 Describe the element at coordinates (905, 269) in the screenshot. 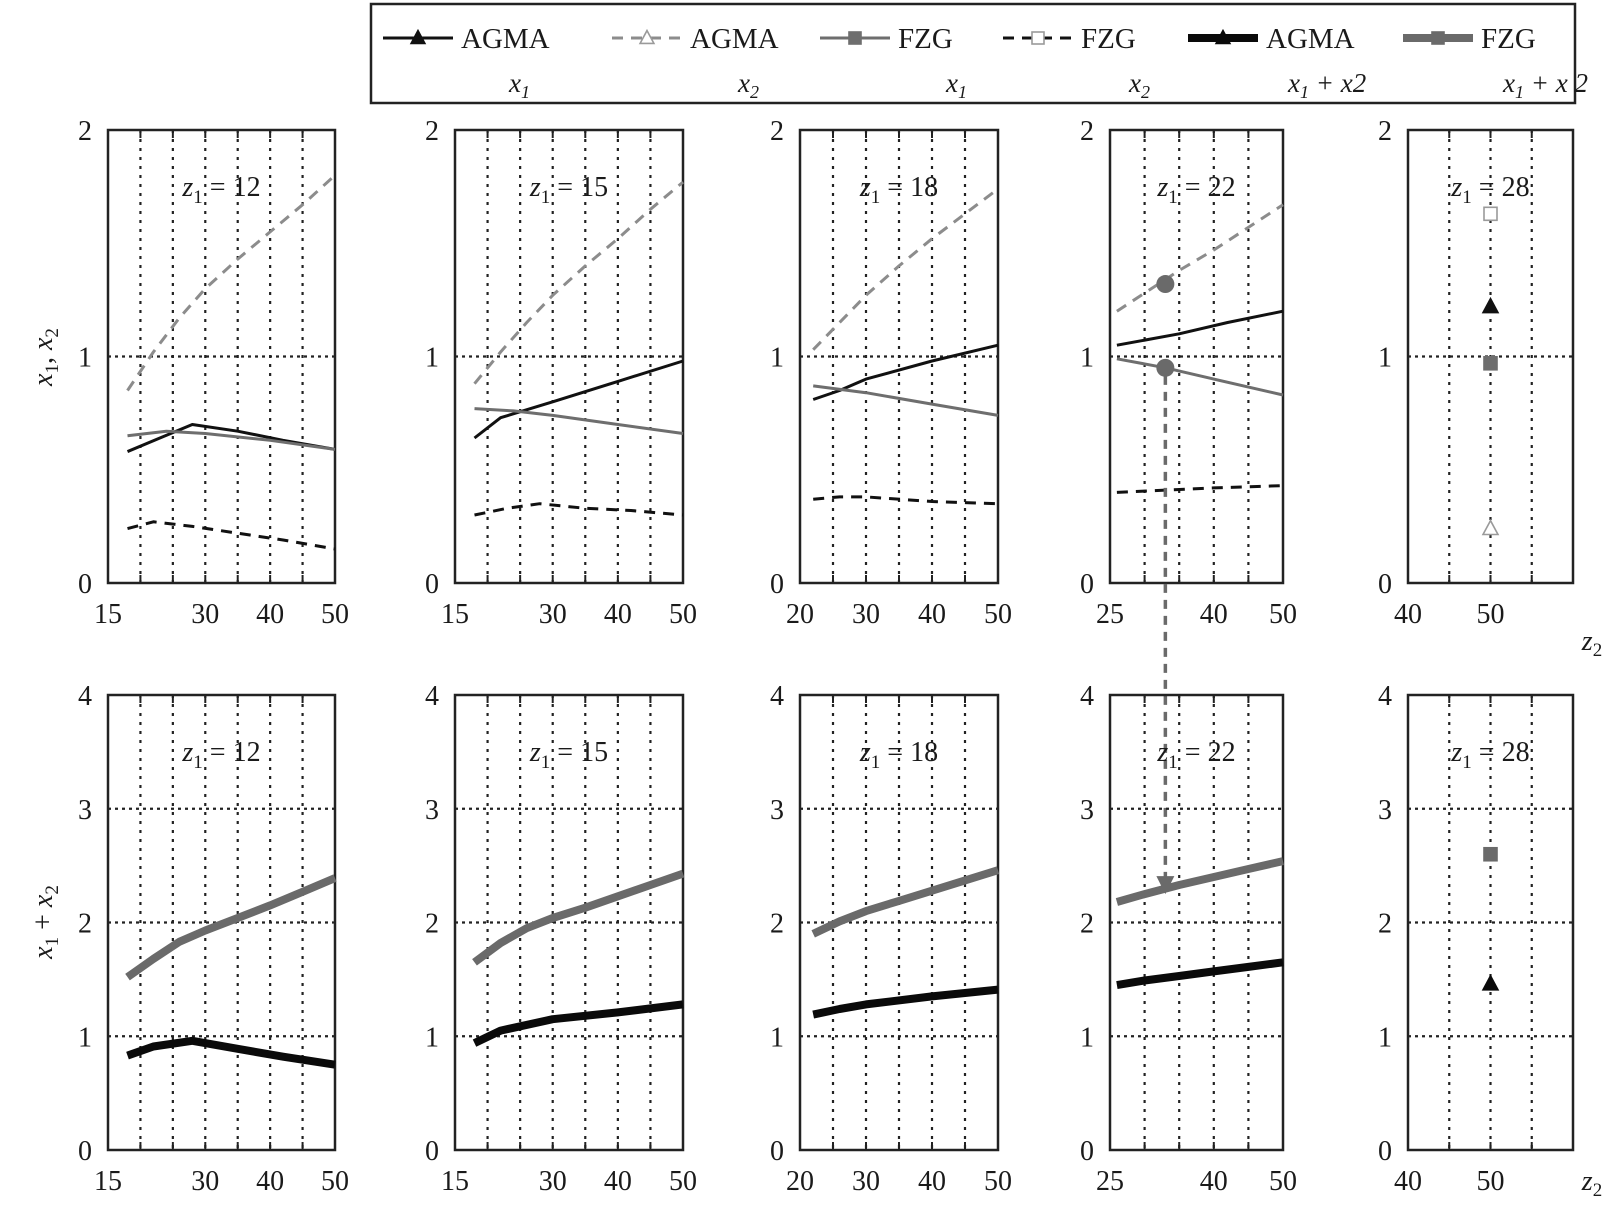

I see `series-line-agma-x2` at that location.